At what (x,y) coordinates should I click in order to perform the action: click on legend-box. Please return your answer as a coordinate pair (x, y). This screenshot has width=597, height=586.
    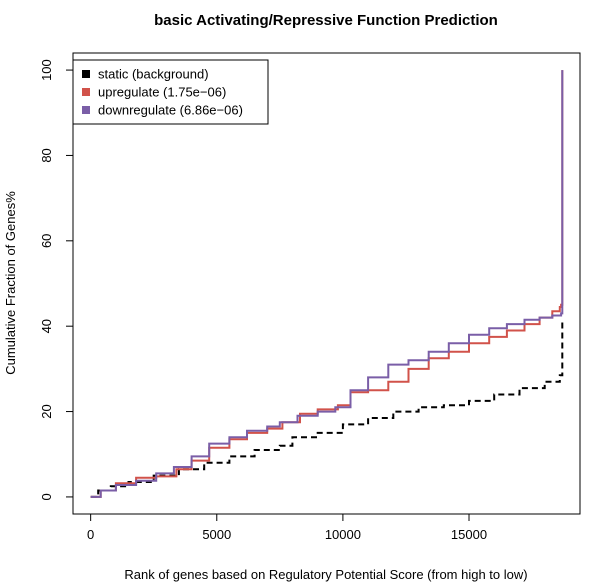
    Looking at the image, I should click on (170, 92).